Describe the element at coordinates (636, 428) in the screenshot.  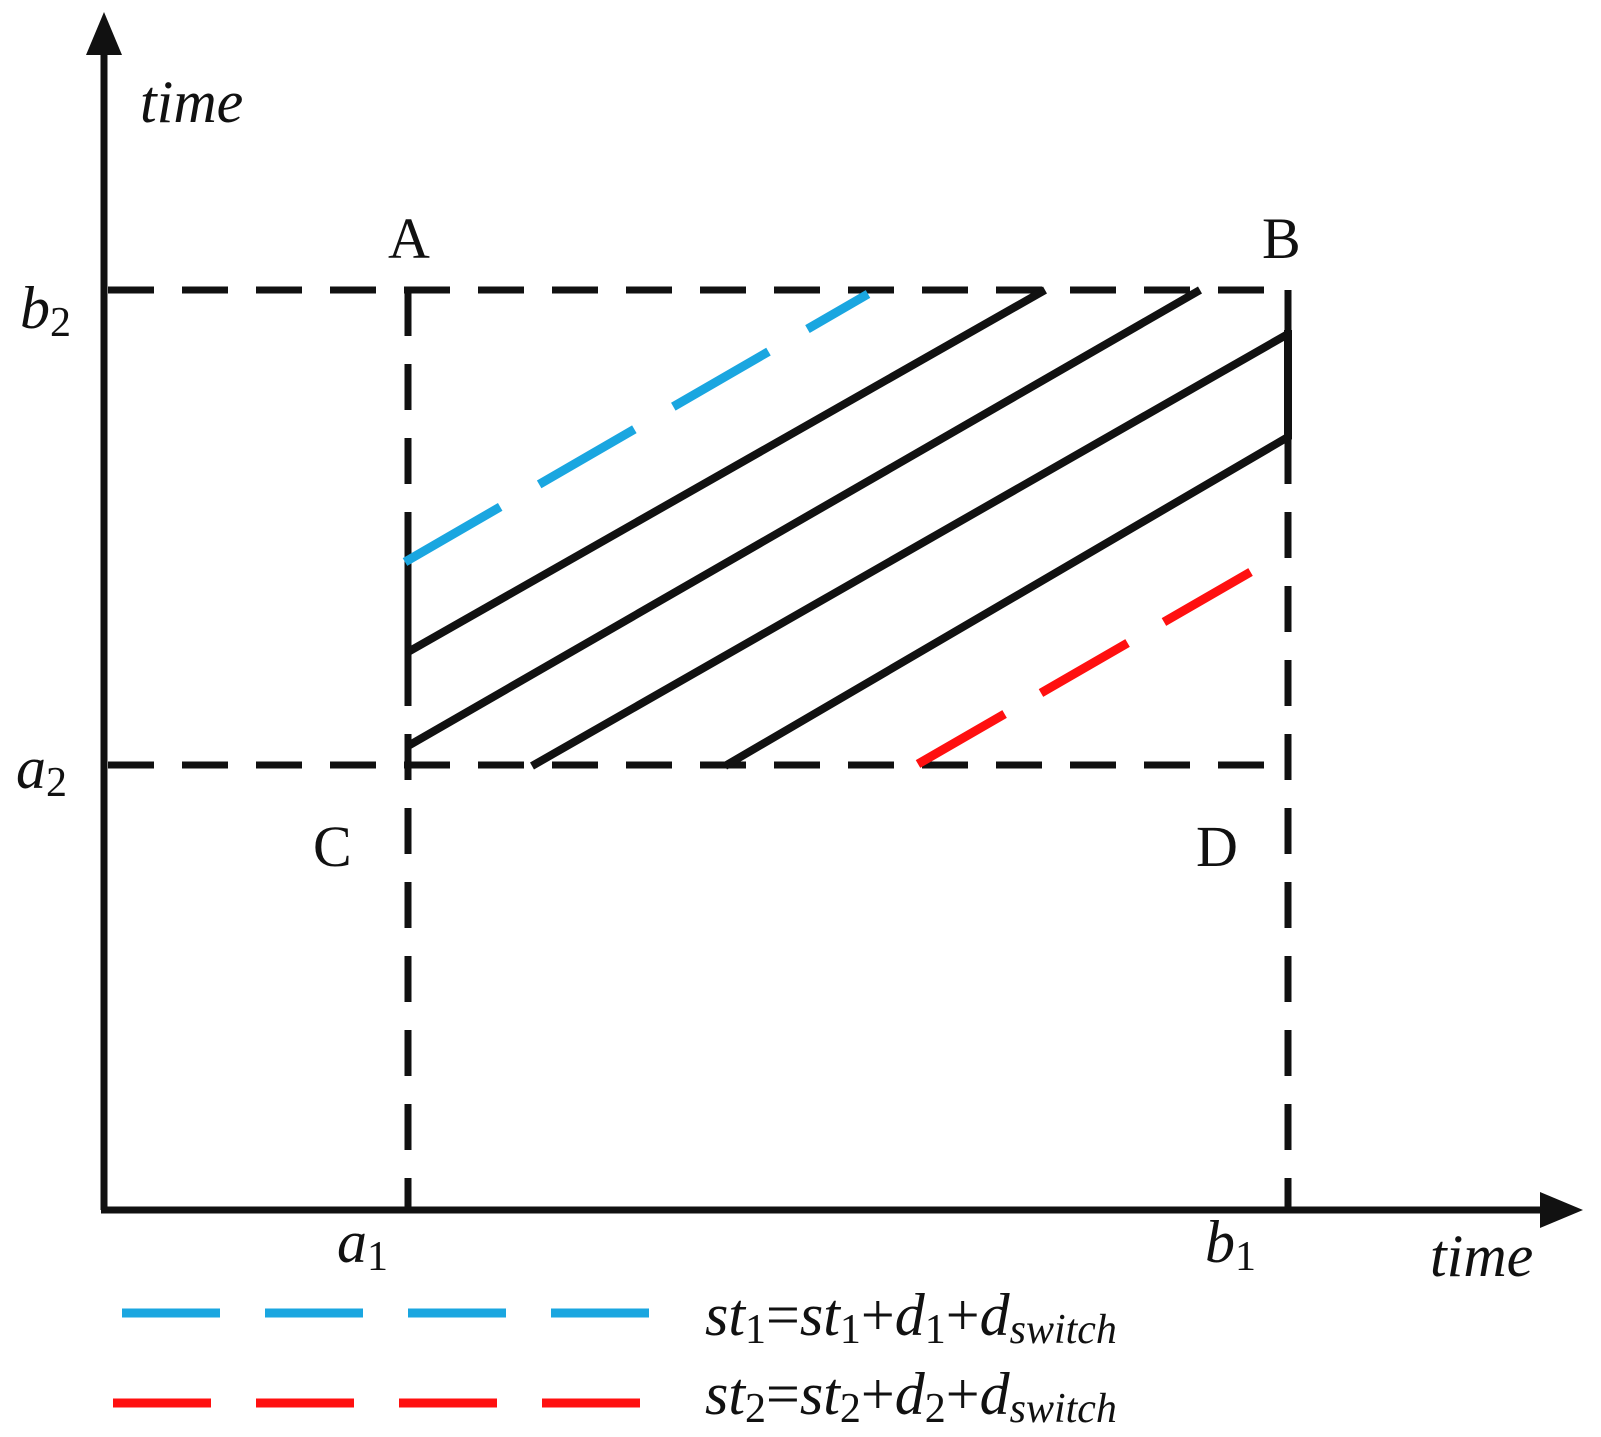
I see `blue-dashed-diagonal` at that location.